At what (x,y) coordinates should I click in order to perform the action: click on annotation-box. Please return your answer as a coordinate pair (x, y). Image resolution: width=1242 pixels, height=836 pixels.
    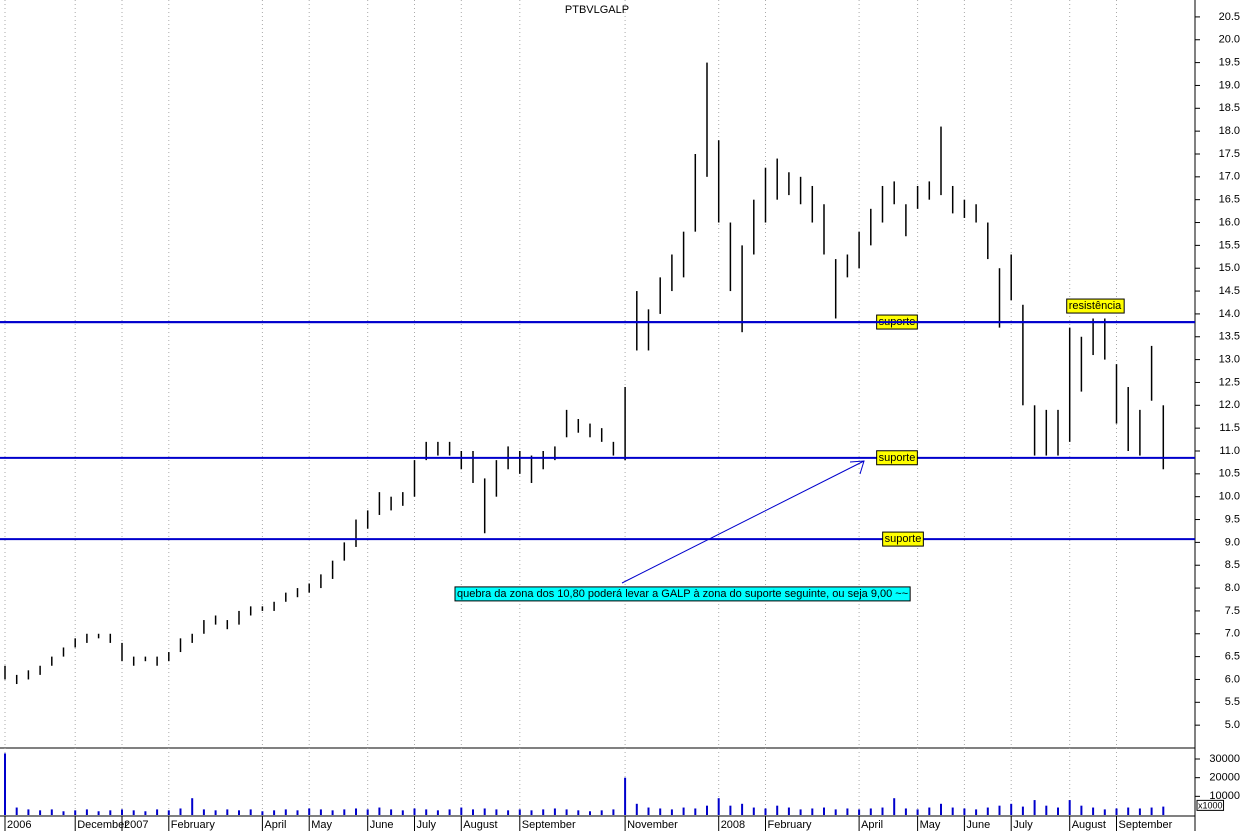
    Looking at the image, I should click on (682, 594).